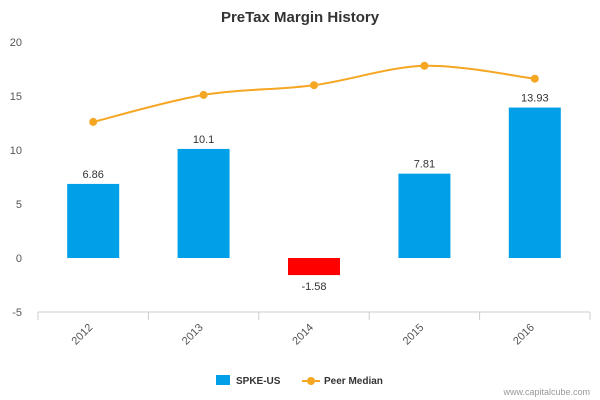 This screenshot has width=600, height=400. What do you see at coordinates (19, 259) in the screenshot?
I see `y-tick-label: 0` at bounding box center [19, 259].